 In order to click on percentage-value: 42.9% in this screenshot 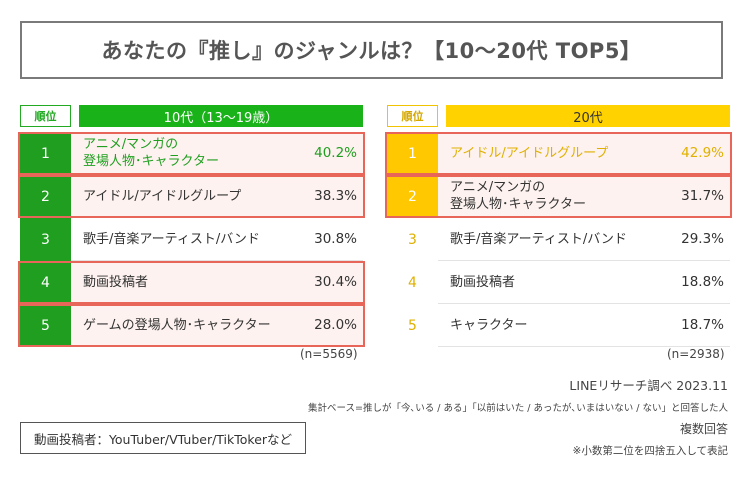, I will do `click(692, 153)`.